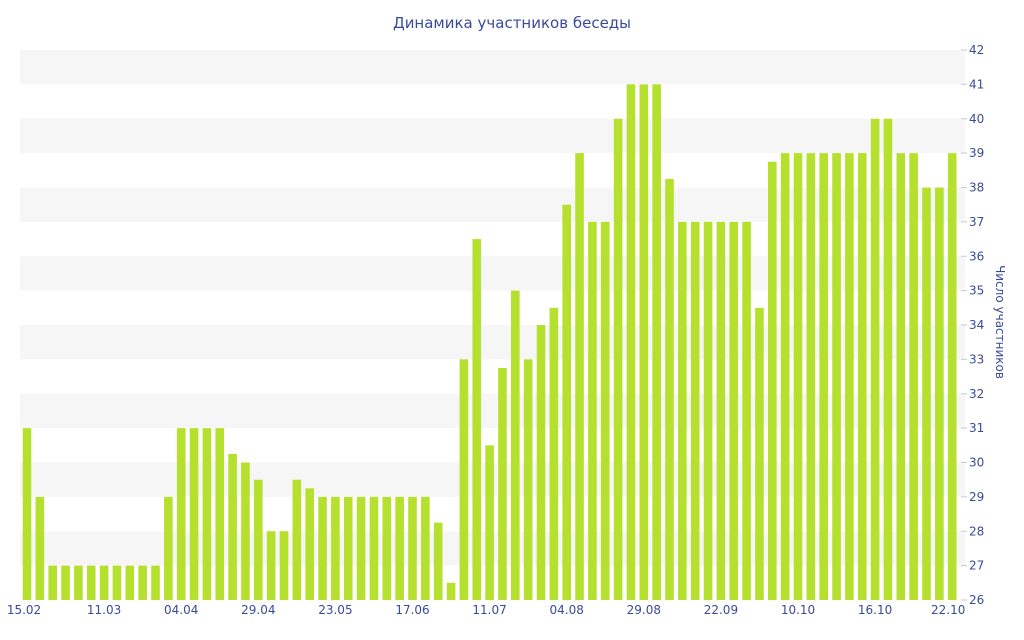 This screenshot has width=1024, height=640. Describe the element at coordinates (335, 610) in the screenshot. I see `x-tick-label: 23.05` at that location.